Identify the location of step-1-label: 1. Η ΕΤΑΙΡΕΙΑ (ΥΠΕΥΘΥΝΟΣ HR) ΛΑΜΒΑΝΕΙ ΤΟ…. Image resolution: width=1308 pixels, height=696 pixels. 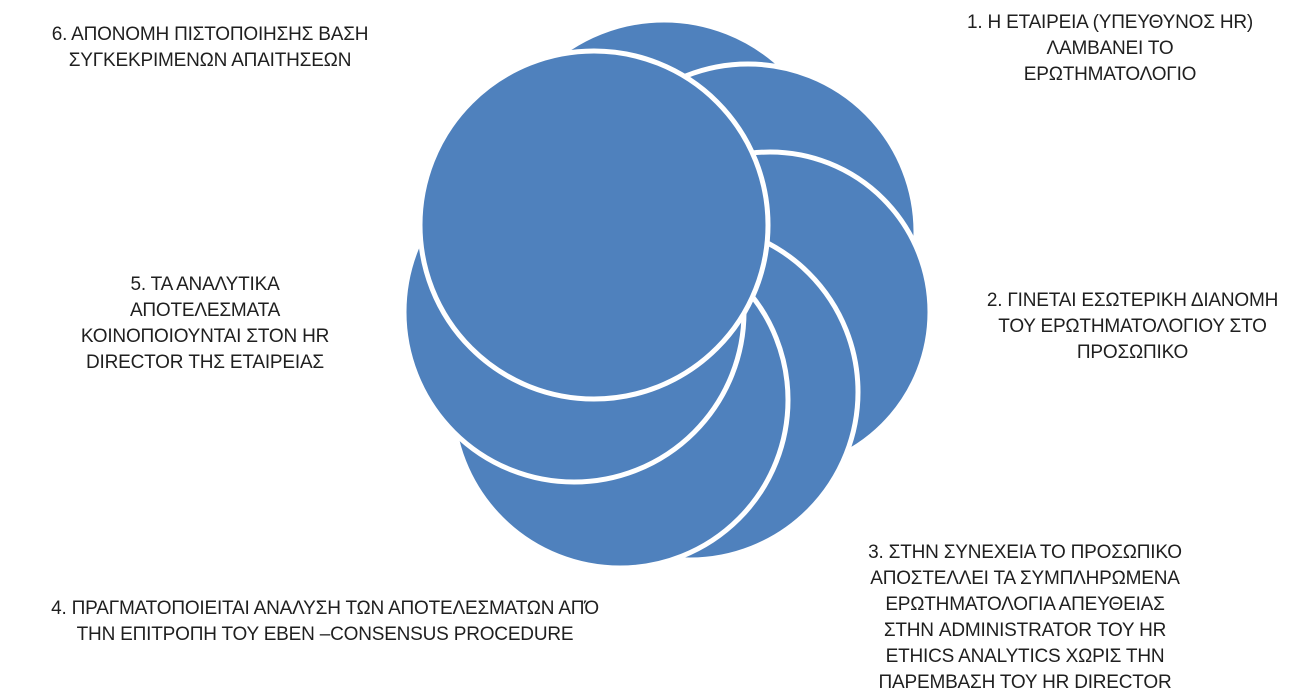
(1109, 48).